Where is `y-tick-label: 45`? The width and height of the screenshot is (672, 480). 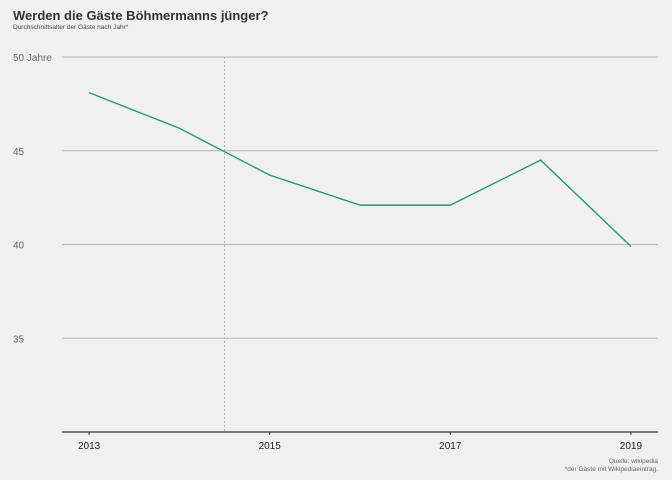 y-tick-label: 45 is located at coordinates (19, 152).